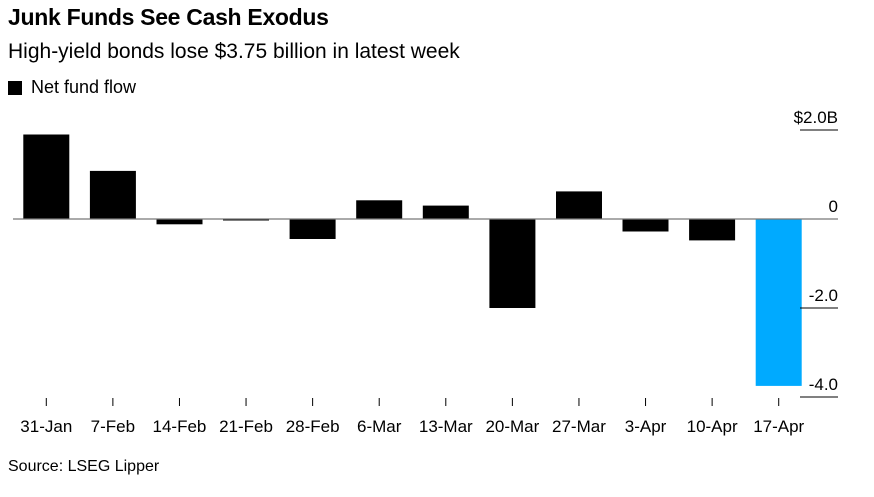 This screenshot has width=874, height=497. I want to click on y-tick-label: $2.0B, so click(816, 117).